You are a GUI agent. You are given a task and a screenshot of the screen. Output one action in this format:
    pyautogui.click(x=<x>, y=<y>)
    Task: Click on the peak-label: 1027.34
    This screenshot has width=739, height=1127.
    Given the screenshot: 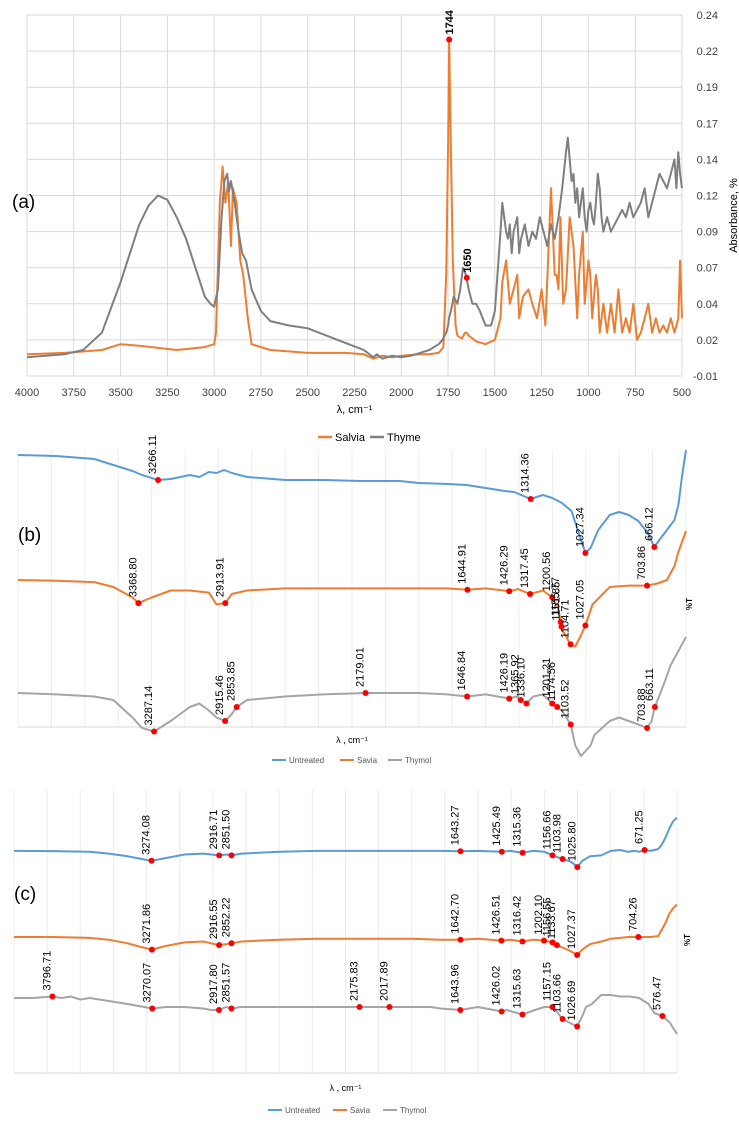 What is the action you would take?
    pyautogui.click(x=580, y=527)
    